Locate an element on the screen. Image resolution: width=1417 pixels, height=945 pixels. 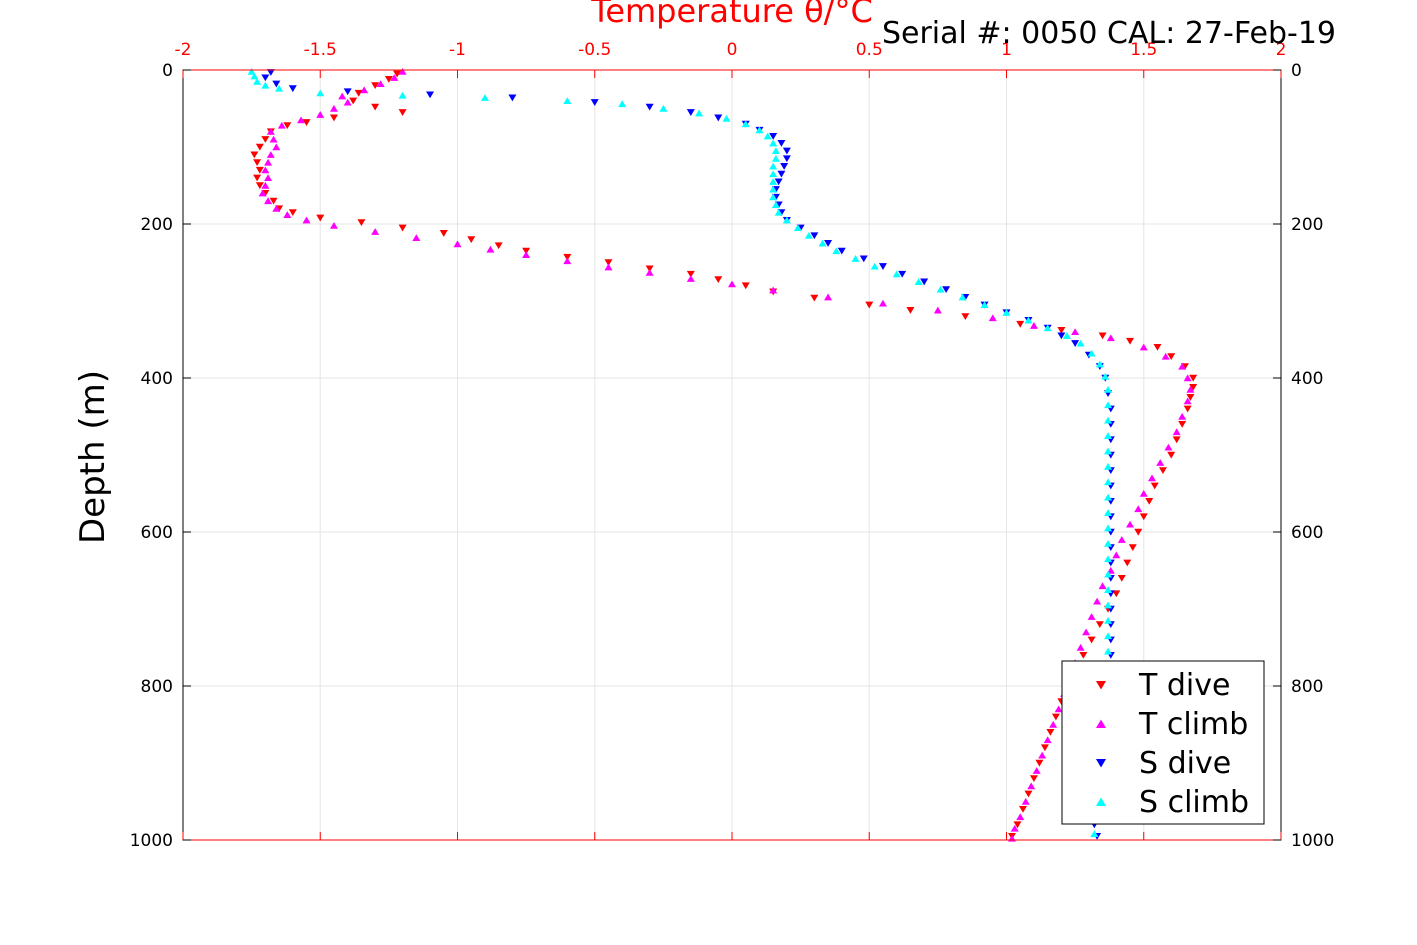
chart-title: Temperature θ/°C is located at coordinates (731, 15).